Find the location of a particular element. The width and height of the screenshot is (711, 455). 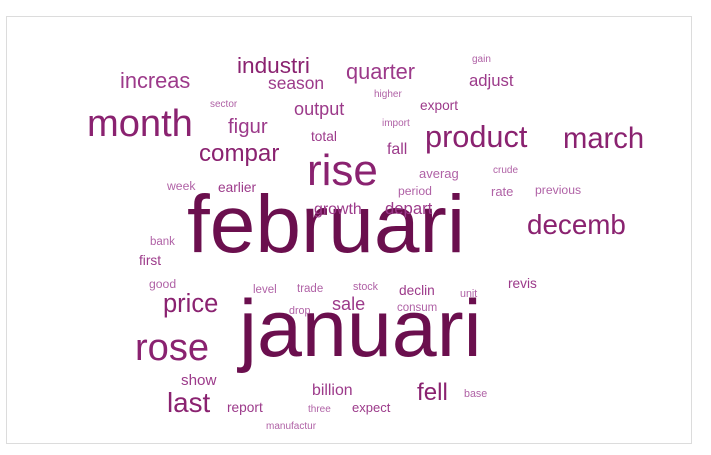

word-show: show is located at coordinates (198, 380).